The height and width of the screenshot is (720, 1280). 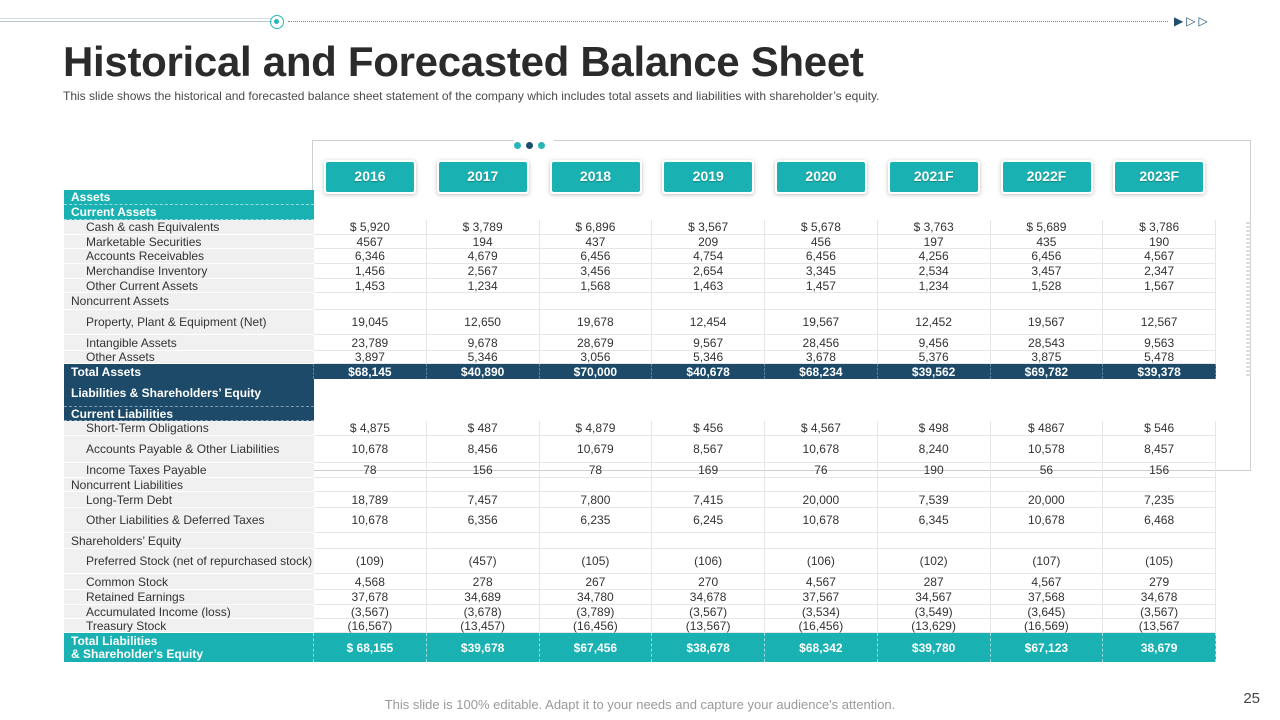 I want to click on table-cell: (16,569), so click(x=1047, y=626).